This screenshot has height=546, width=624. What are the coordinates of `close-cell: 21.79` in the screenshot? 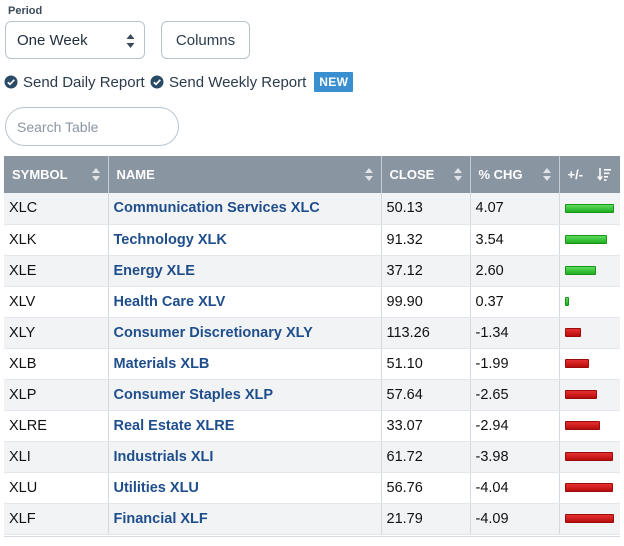 It's located at (426, 519).